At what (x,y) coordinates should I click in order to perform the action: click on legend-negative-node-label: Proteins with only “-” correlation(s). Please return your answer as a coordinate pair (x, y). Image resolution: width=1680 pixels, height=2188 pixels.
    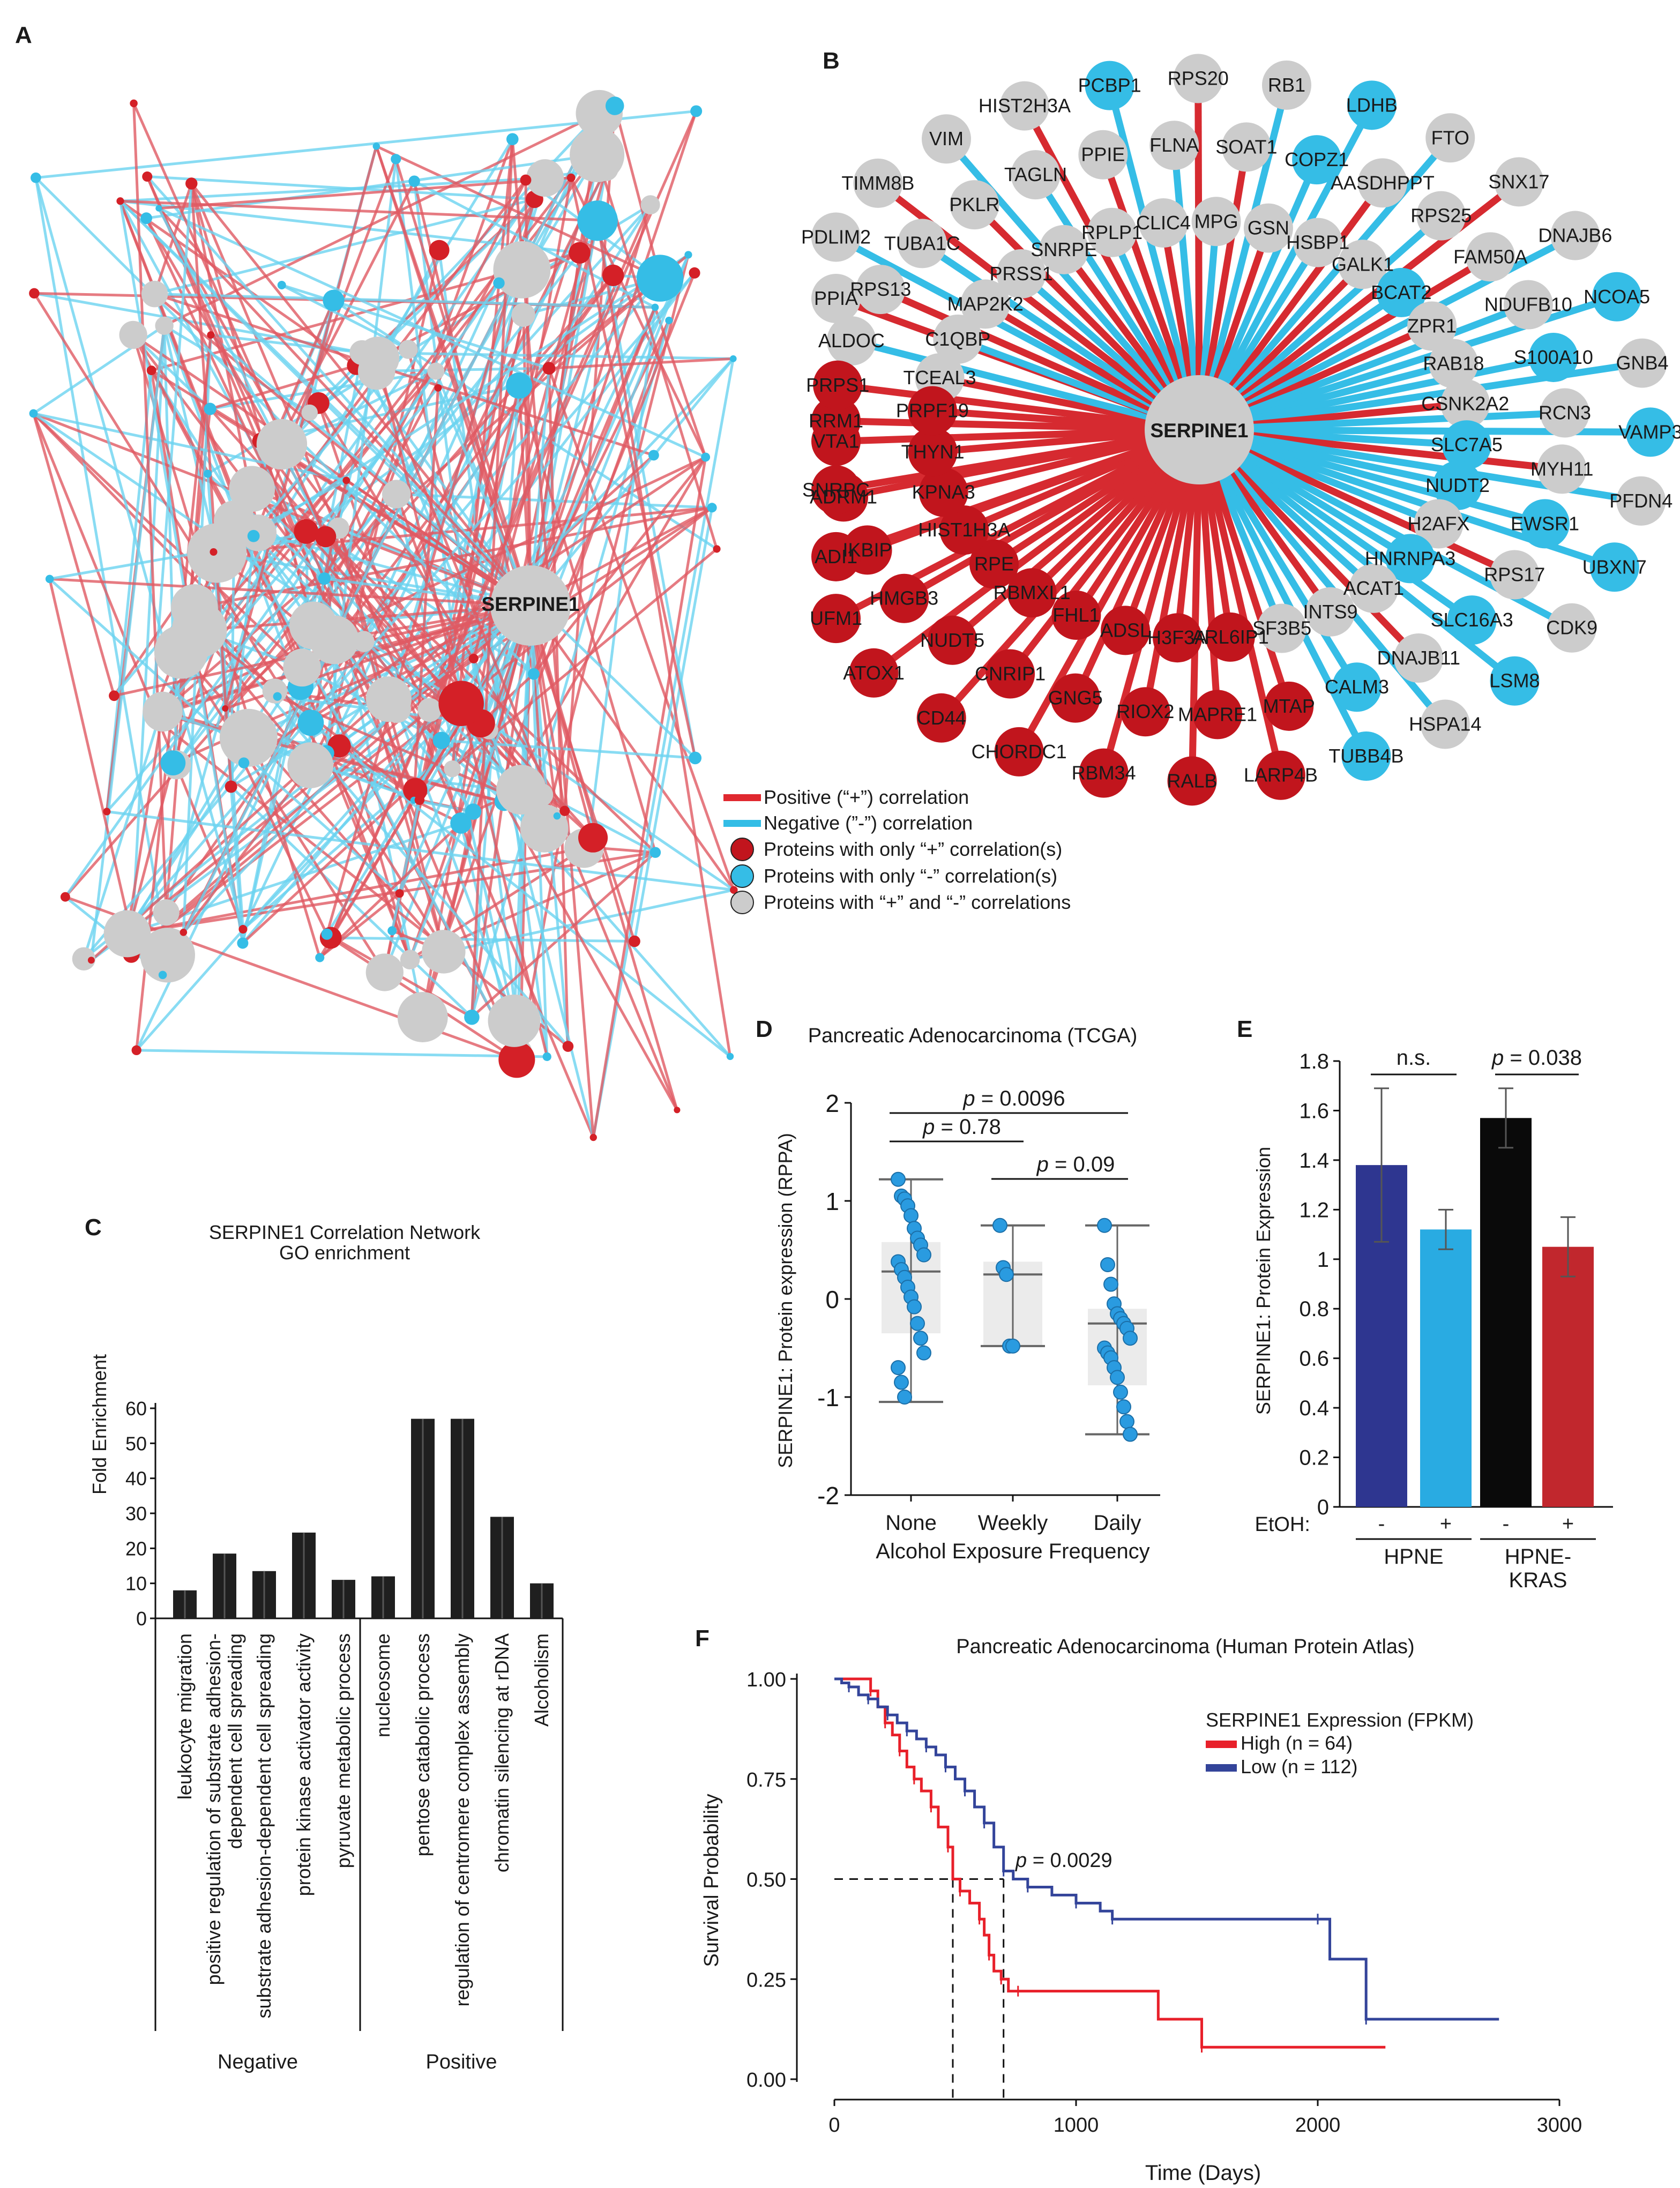
    Looking at the image, I should click on (911, 876).